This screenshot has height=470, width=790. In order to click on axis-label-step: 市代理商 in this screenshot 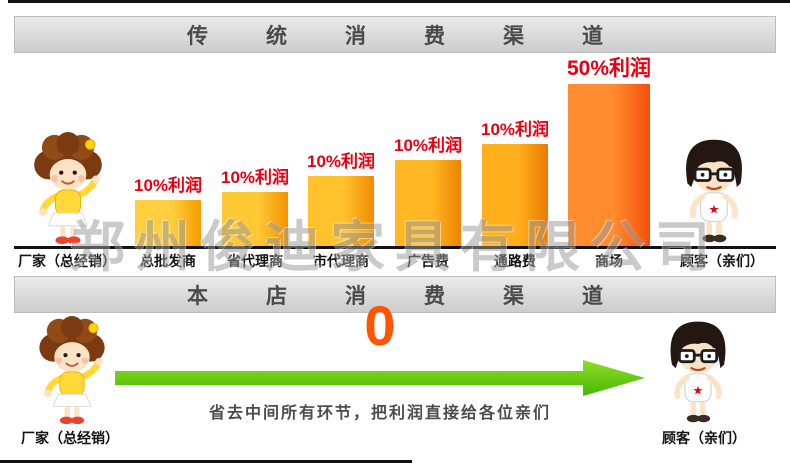, I will do `click(341, 261)`.